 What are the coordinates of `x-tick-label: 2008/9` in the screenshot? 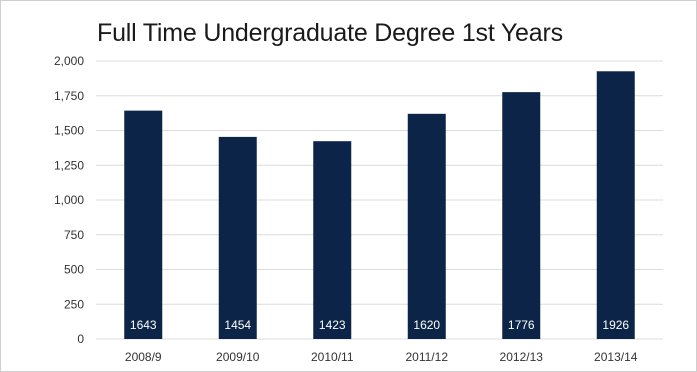 It's located at (143, 357).